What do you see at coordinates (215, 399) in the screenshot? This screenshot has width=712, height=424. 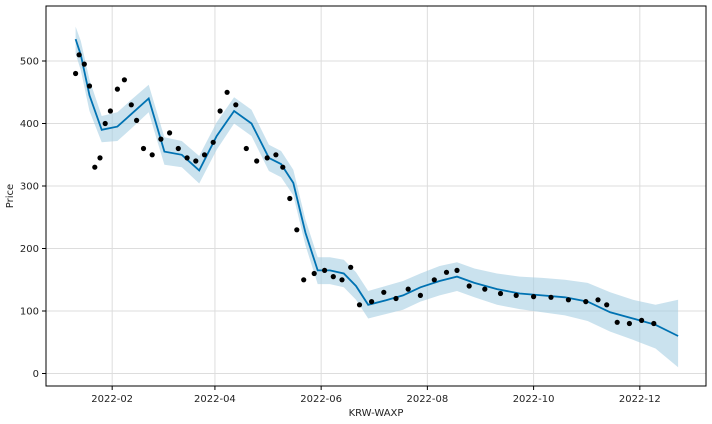 I see `x-tick-label: 2022-04` at bounding box center [215, 399].